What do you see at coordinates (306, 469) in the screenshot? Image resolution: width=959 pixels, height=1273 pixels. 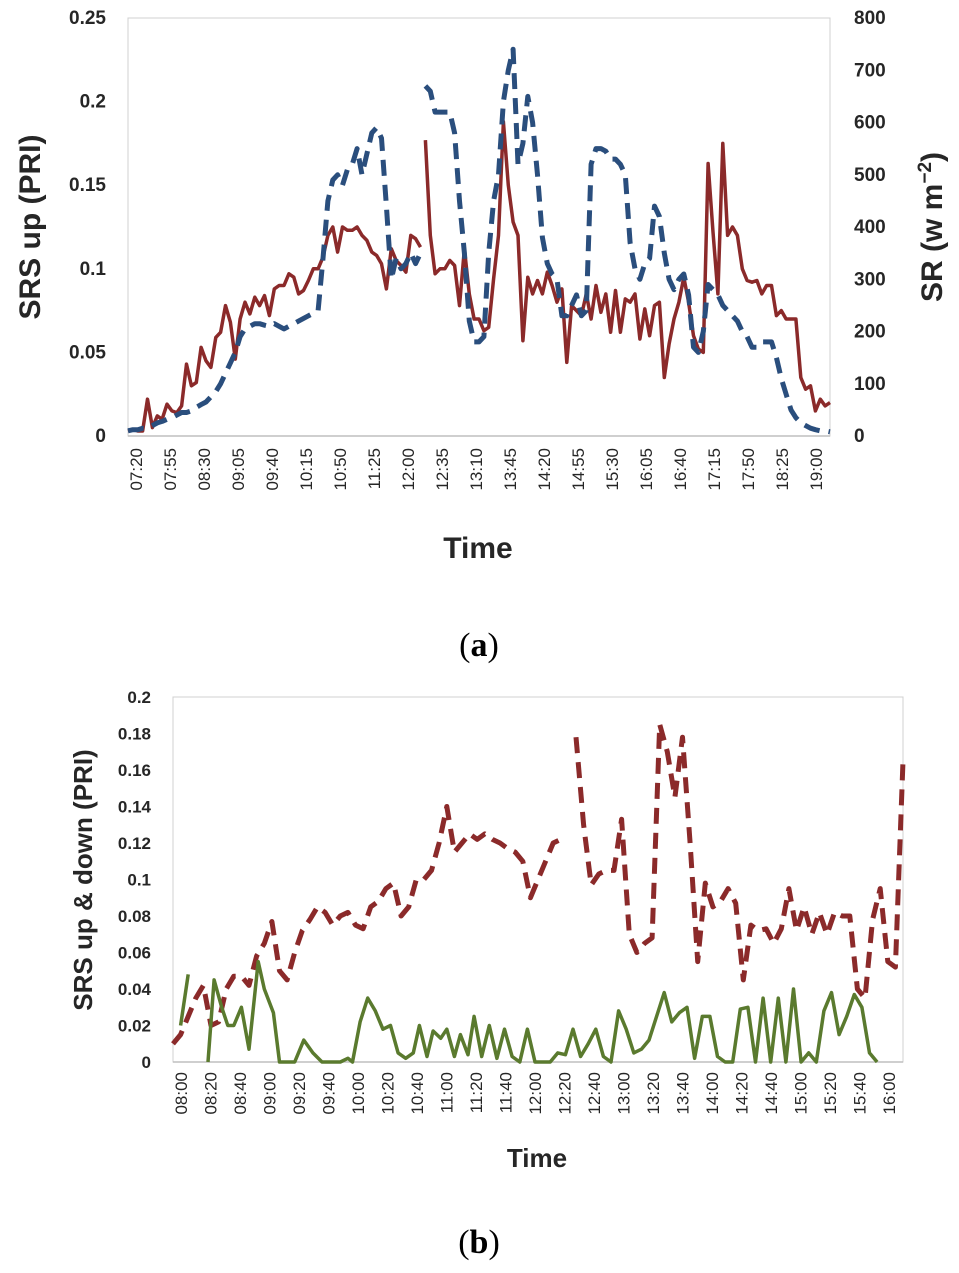 I see `x-tick-label: 10:15` at bounding box center [306, 469].